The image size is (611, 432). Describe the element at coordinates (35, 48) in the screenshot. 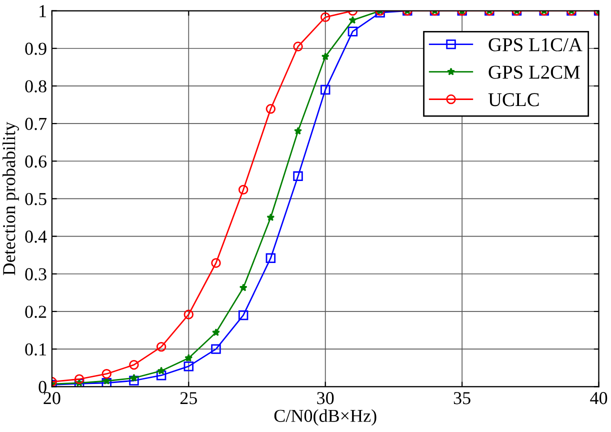

I see `y-tick-label: 0.9` at that location.